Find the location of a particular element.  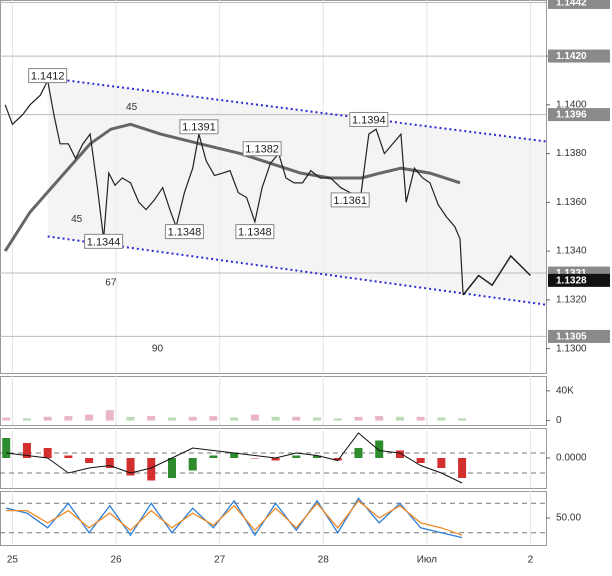

price-marker-label: 1.1420 is located at coordinates (571, 56).